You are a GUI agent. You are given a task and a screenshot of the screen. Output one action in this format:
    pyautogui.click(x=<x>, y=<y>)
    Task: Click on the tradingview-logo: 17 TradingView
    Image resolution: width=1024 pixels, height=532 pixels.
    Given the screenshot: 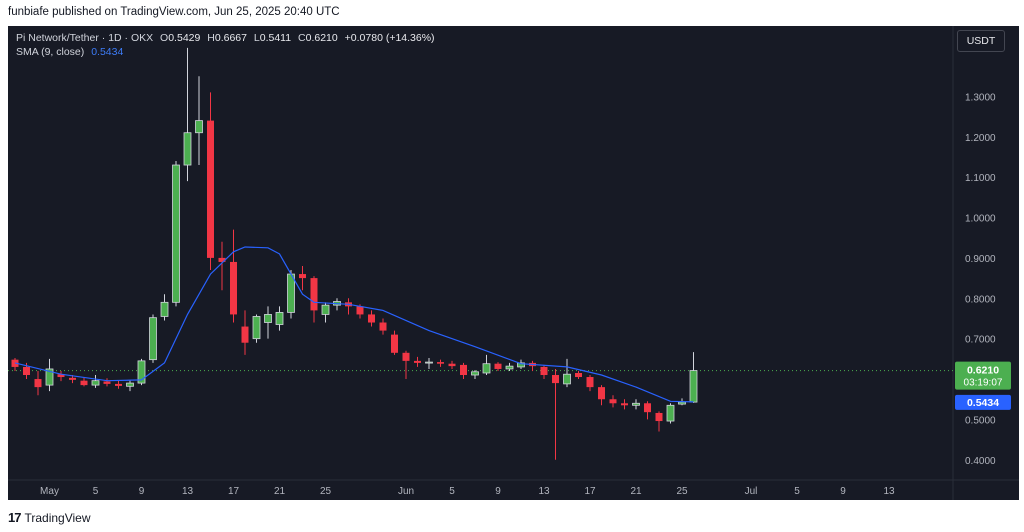 What is the action you would take?
    pyautogui.click(x=49, y=517)
    